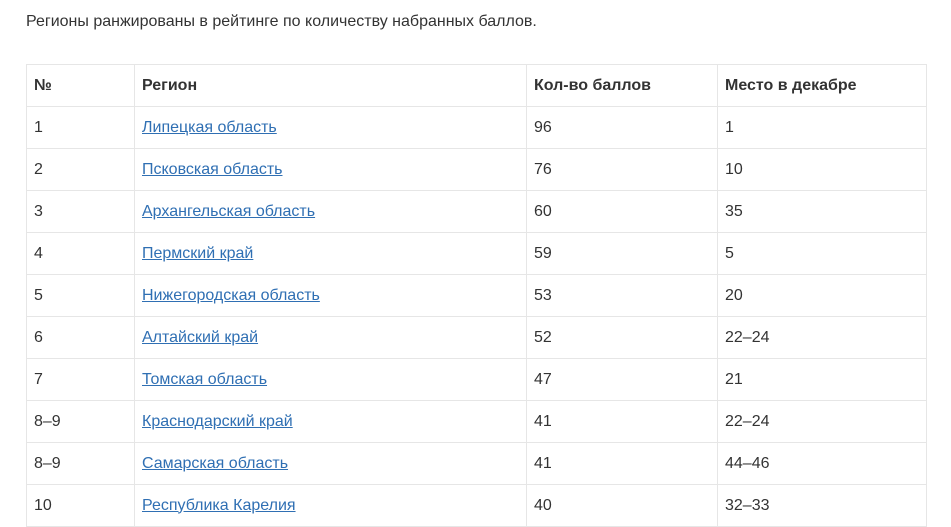 Image resolution: width=951 pixels, height=527 pixels. What do you see at coordinates (822, 211) in the screenshot?
I see `december-place-cell: 35` at bounding box center [822, 211].